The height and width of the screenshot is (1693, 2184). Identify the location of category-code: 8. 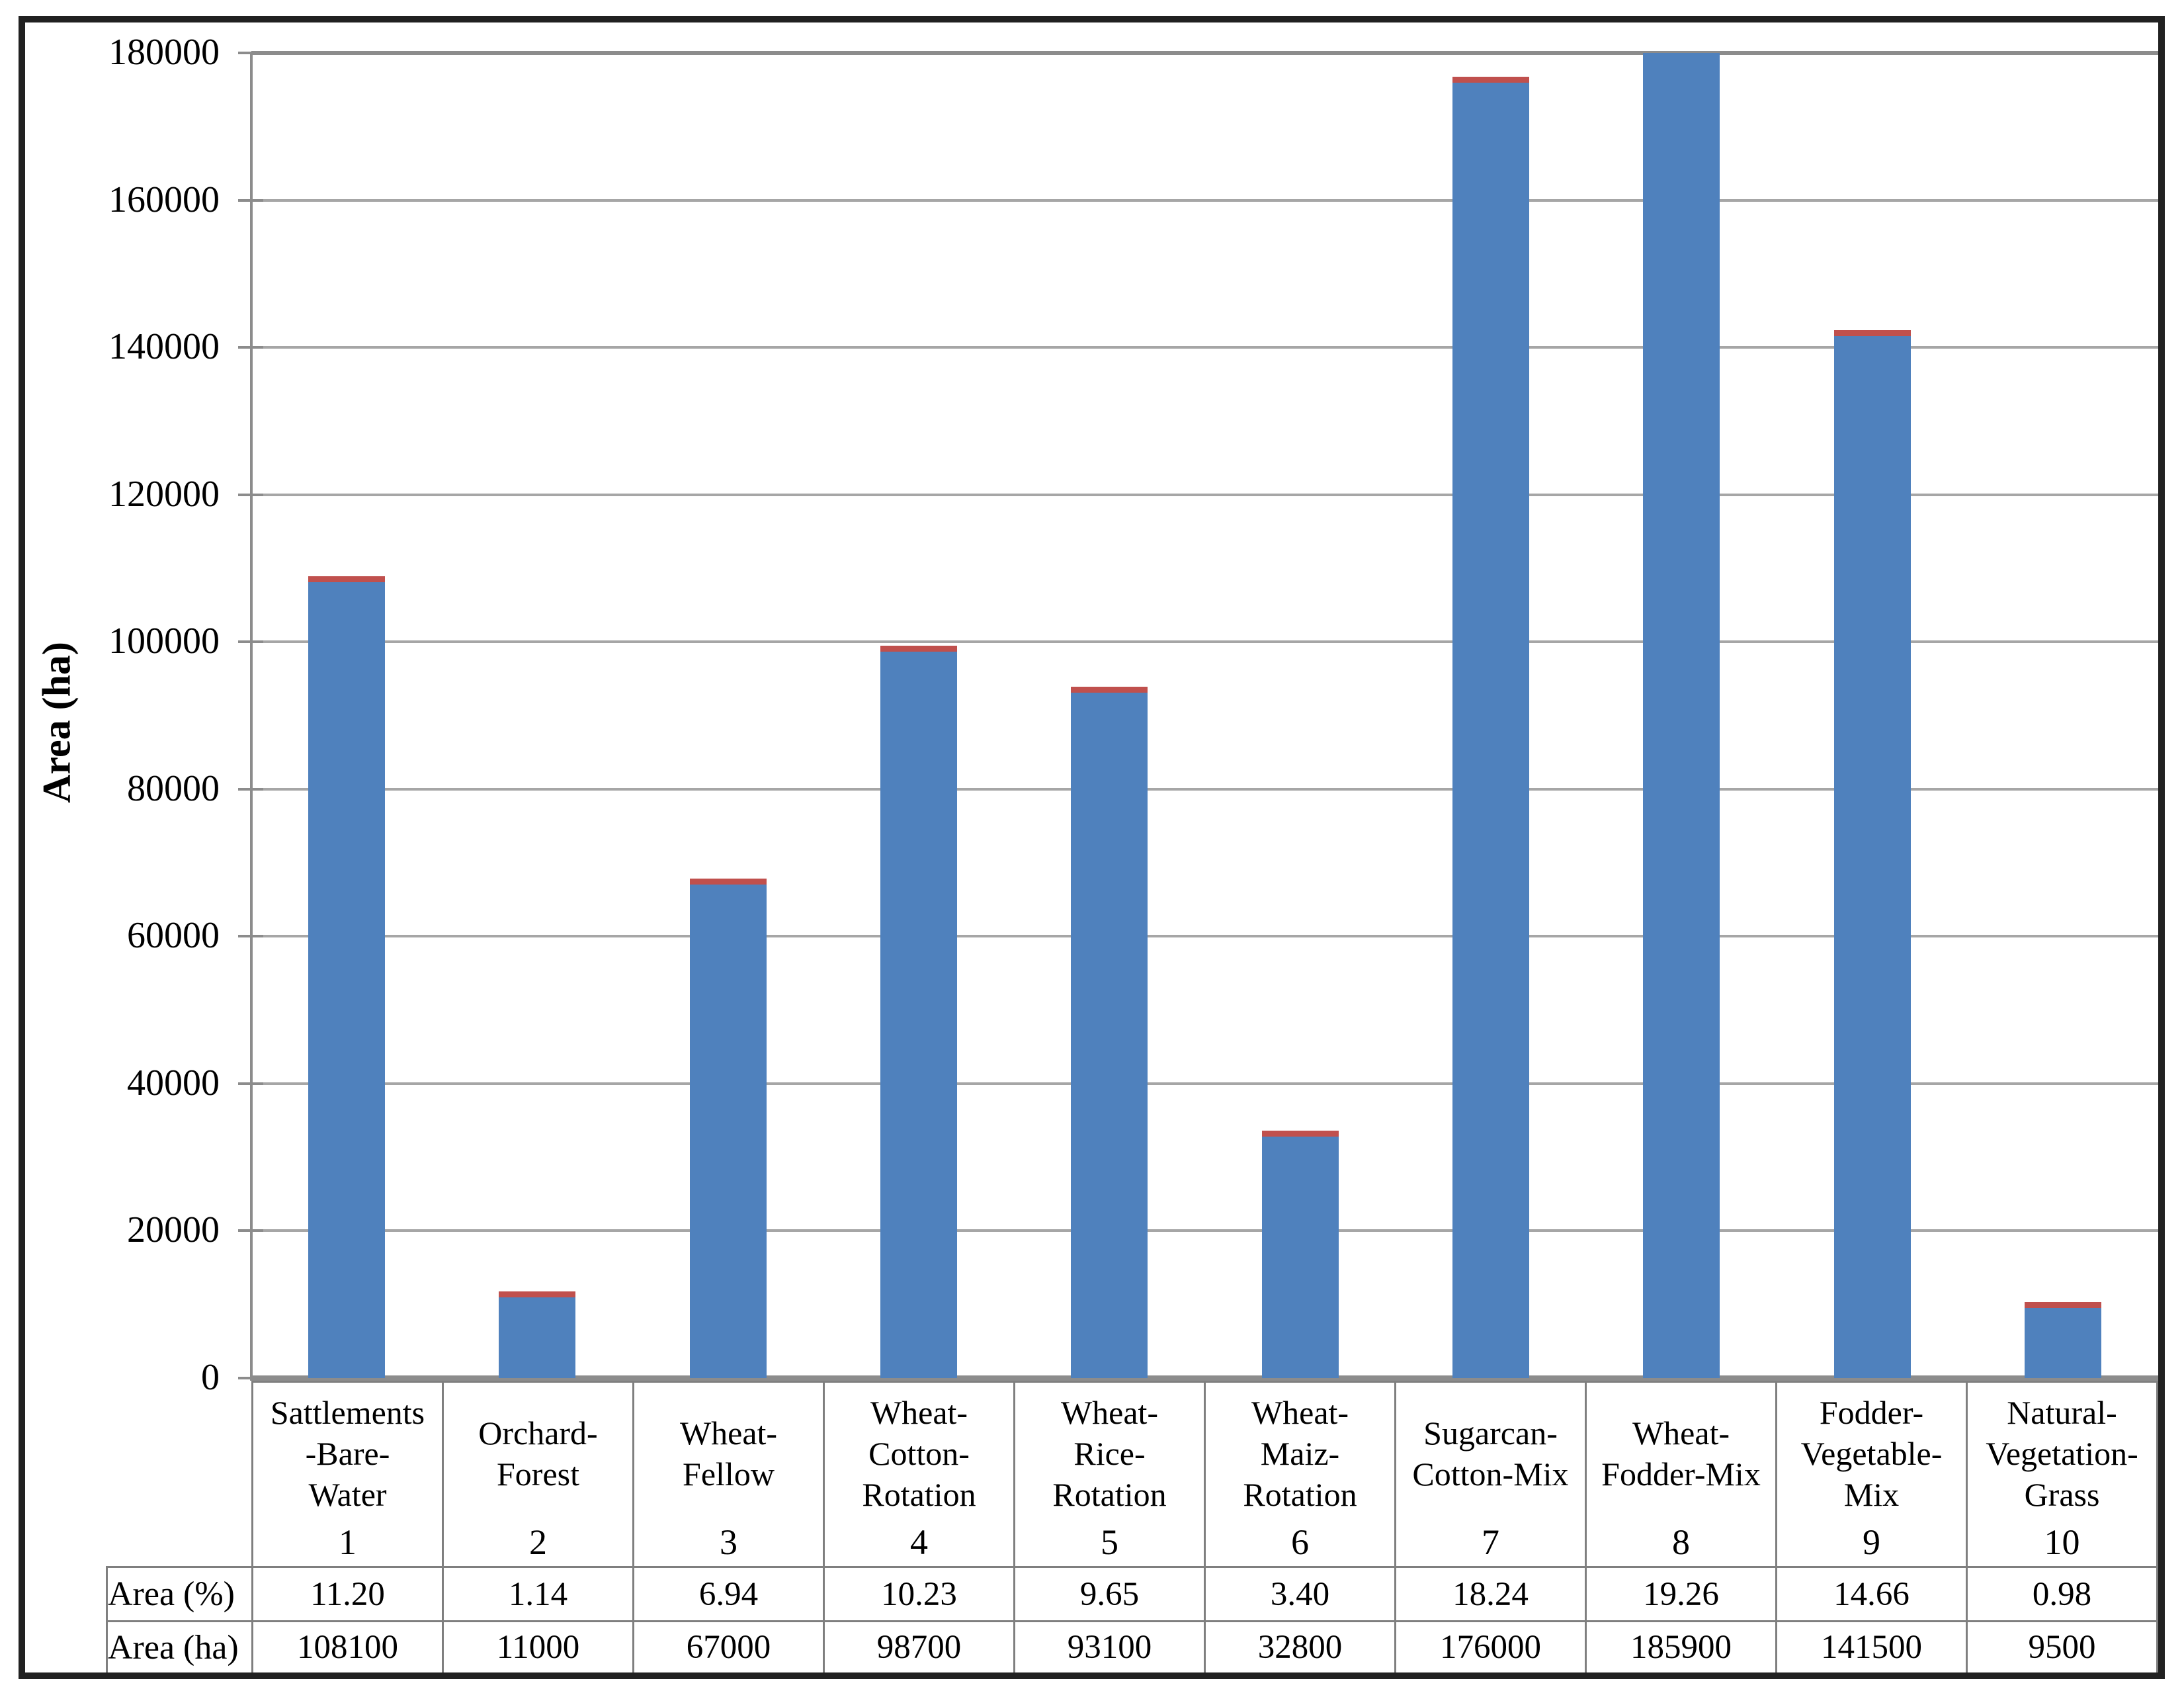
(1681, 1542).